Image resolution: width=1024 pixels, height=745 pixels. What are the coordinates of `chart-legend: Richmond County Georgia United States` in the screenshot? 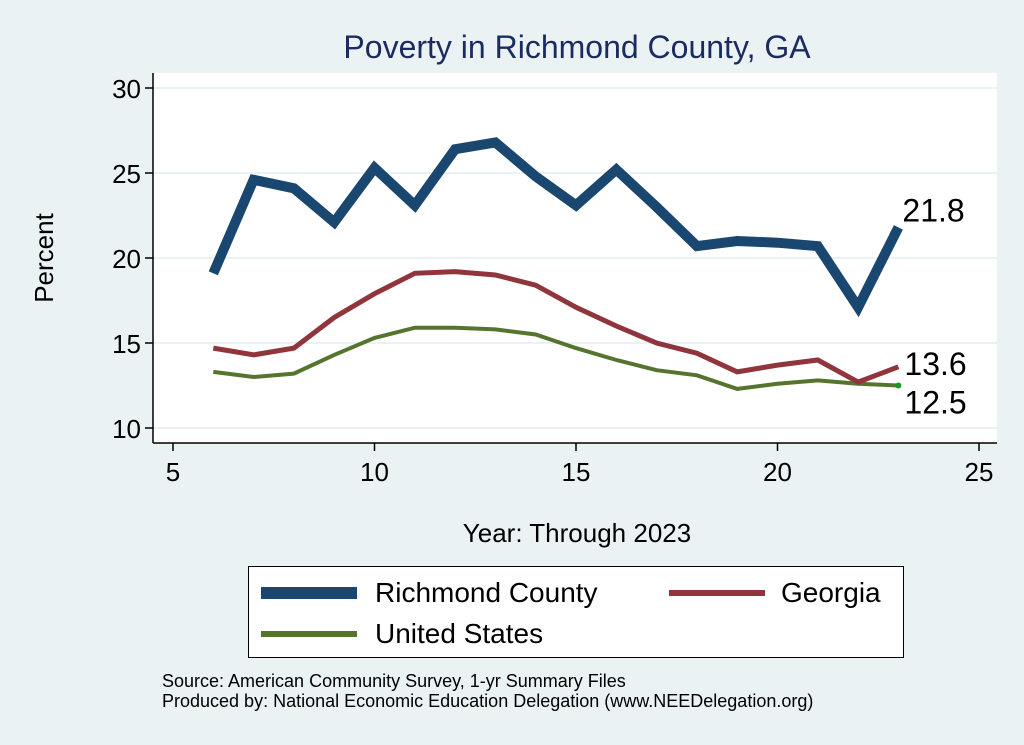 It's located at (576, 612).